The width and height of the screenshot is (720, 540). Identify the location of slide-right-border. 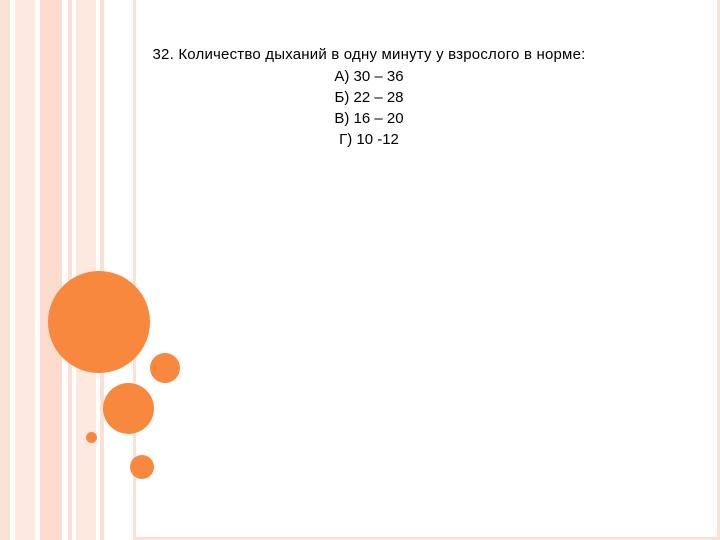
(718, 270).